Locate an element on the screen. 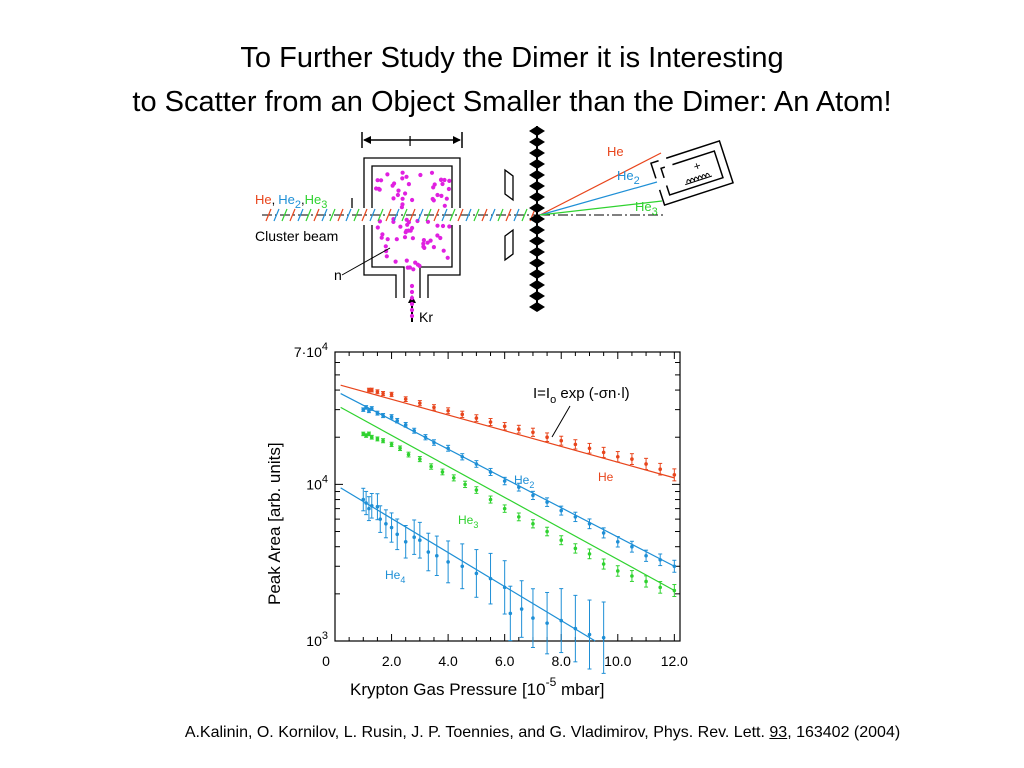 This screenshot has width=1024, height=768. detector-plus-label: + is located at coordinates (697, 165).